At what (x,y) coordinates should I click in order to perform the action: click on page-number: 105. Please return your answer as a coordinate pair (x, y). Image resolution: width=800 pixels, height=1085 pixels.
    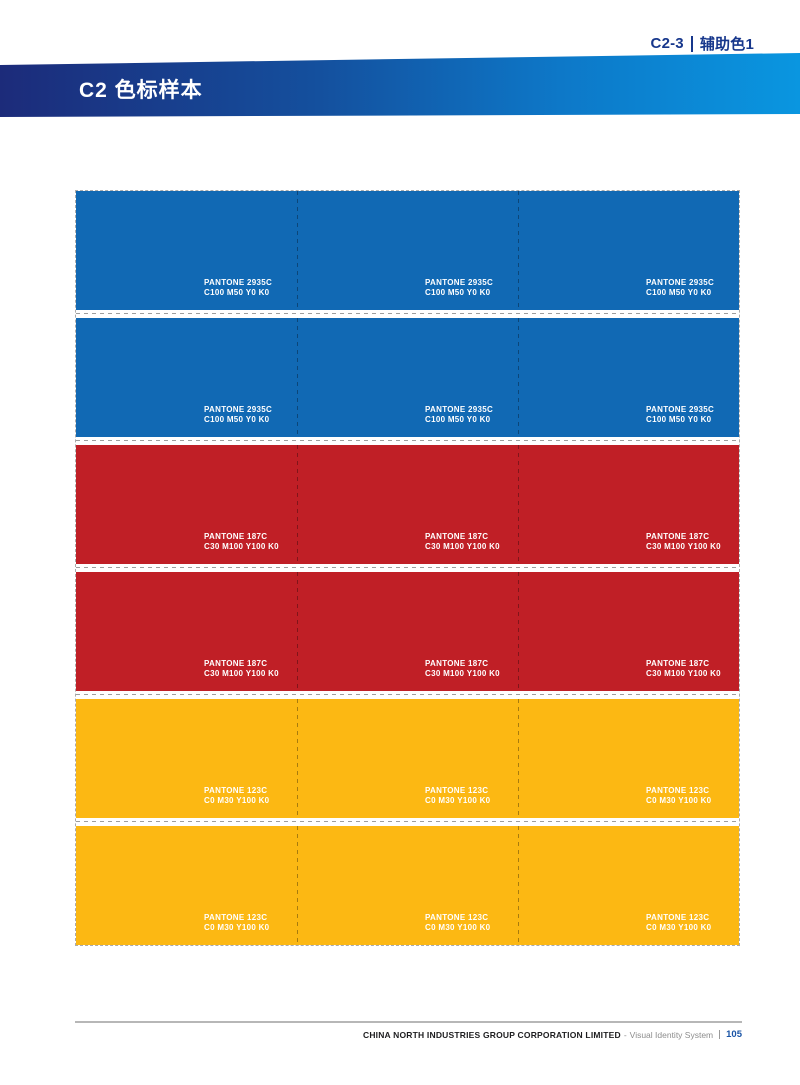
    Looking at the image, I should click on (734, 1034).